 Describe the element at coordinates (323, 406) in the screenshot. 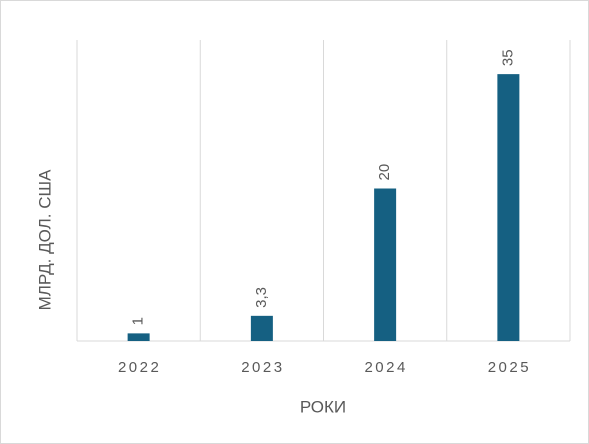

I see `x-axis-title: РОКИ` at that location.